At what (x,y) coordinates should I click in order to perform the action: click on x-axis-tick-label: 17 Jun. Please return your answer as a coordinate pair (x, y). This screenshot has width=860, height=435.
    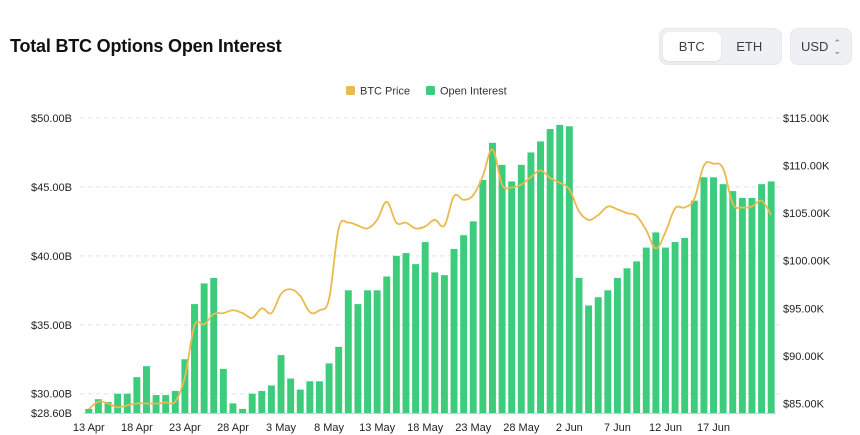
    Looking at the image, I should click on (713, 428).